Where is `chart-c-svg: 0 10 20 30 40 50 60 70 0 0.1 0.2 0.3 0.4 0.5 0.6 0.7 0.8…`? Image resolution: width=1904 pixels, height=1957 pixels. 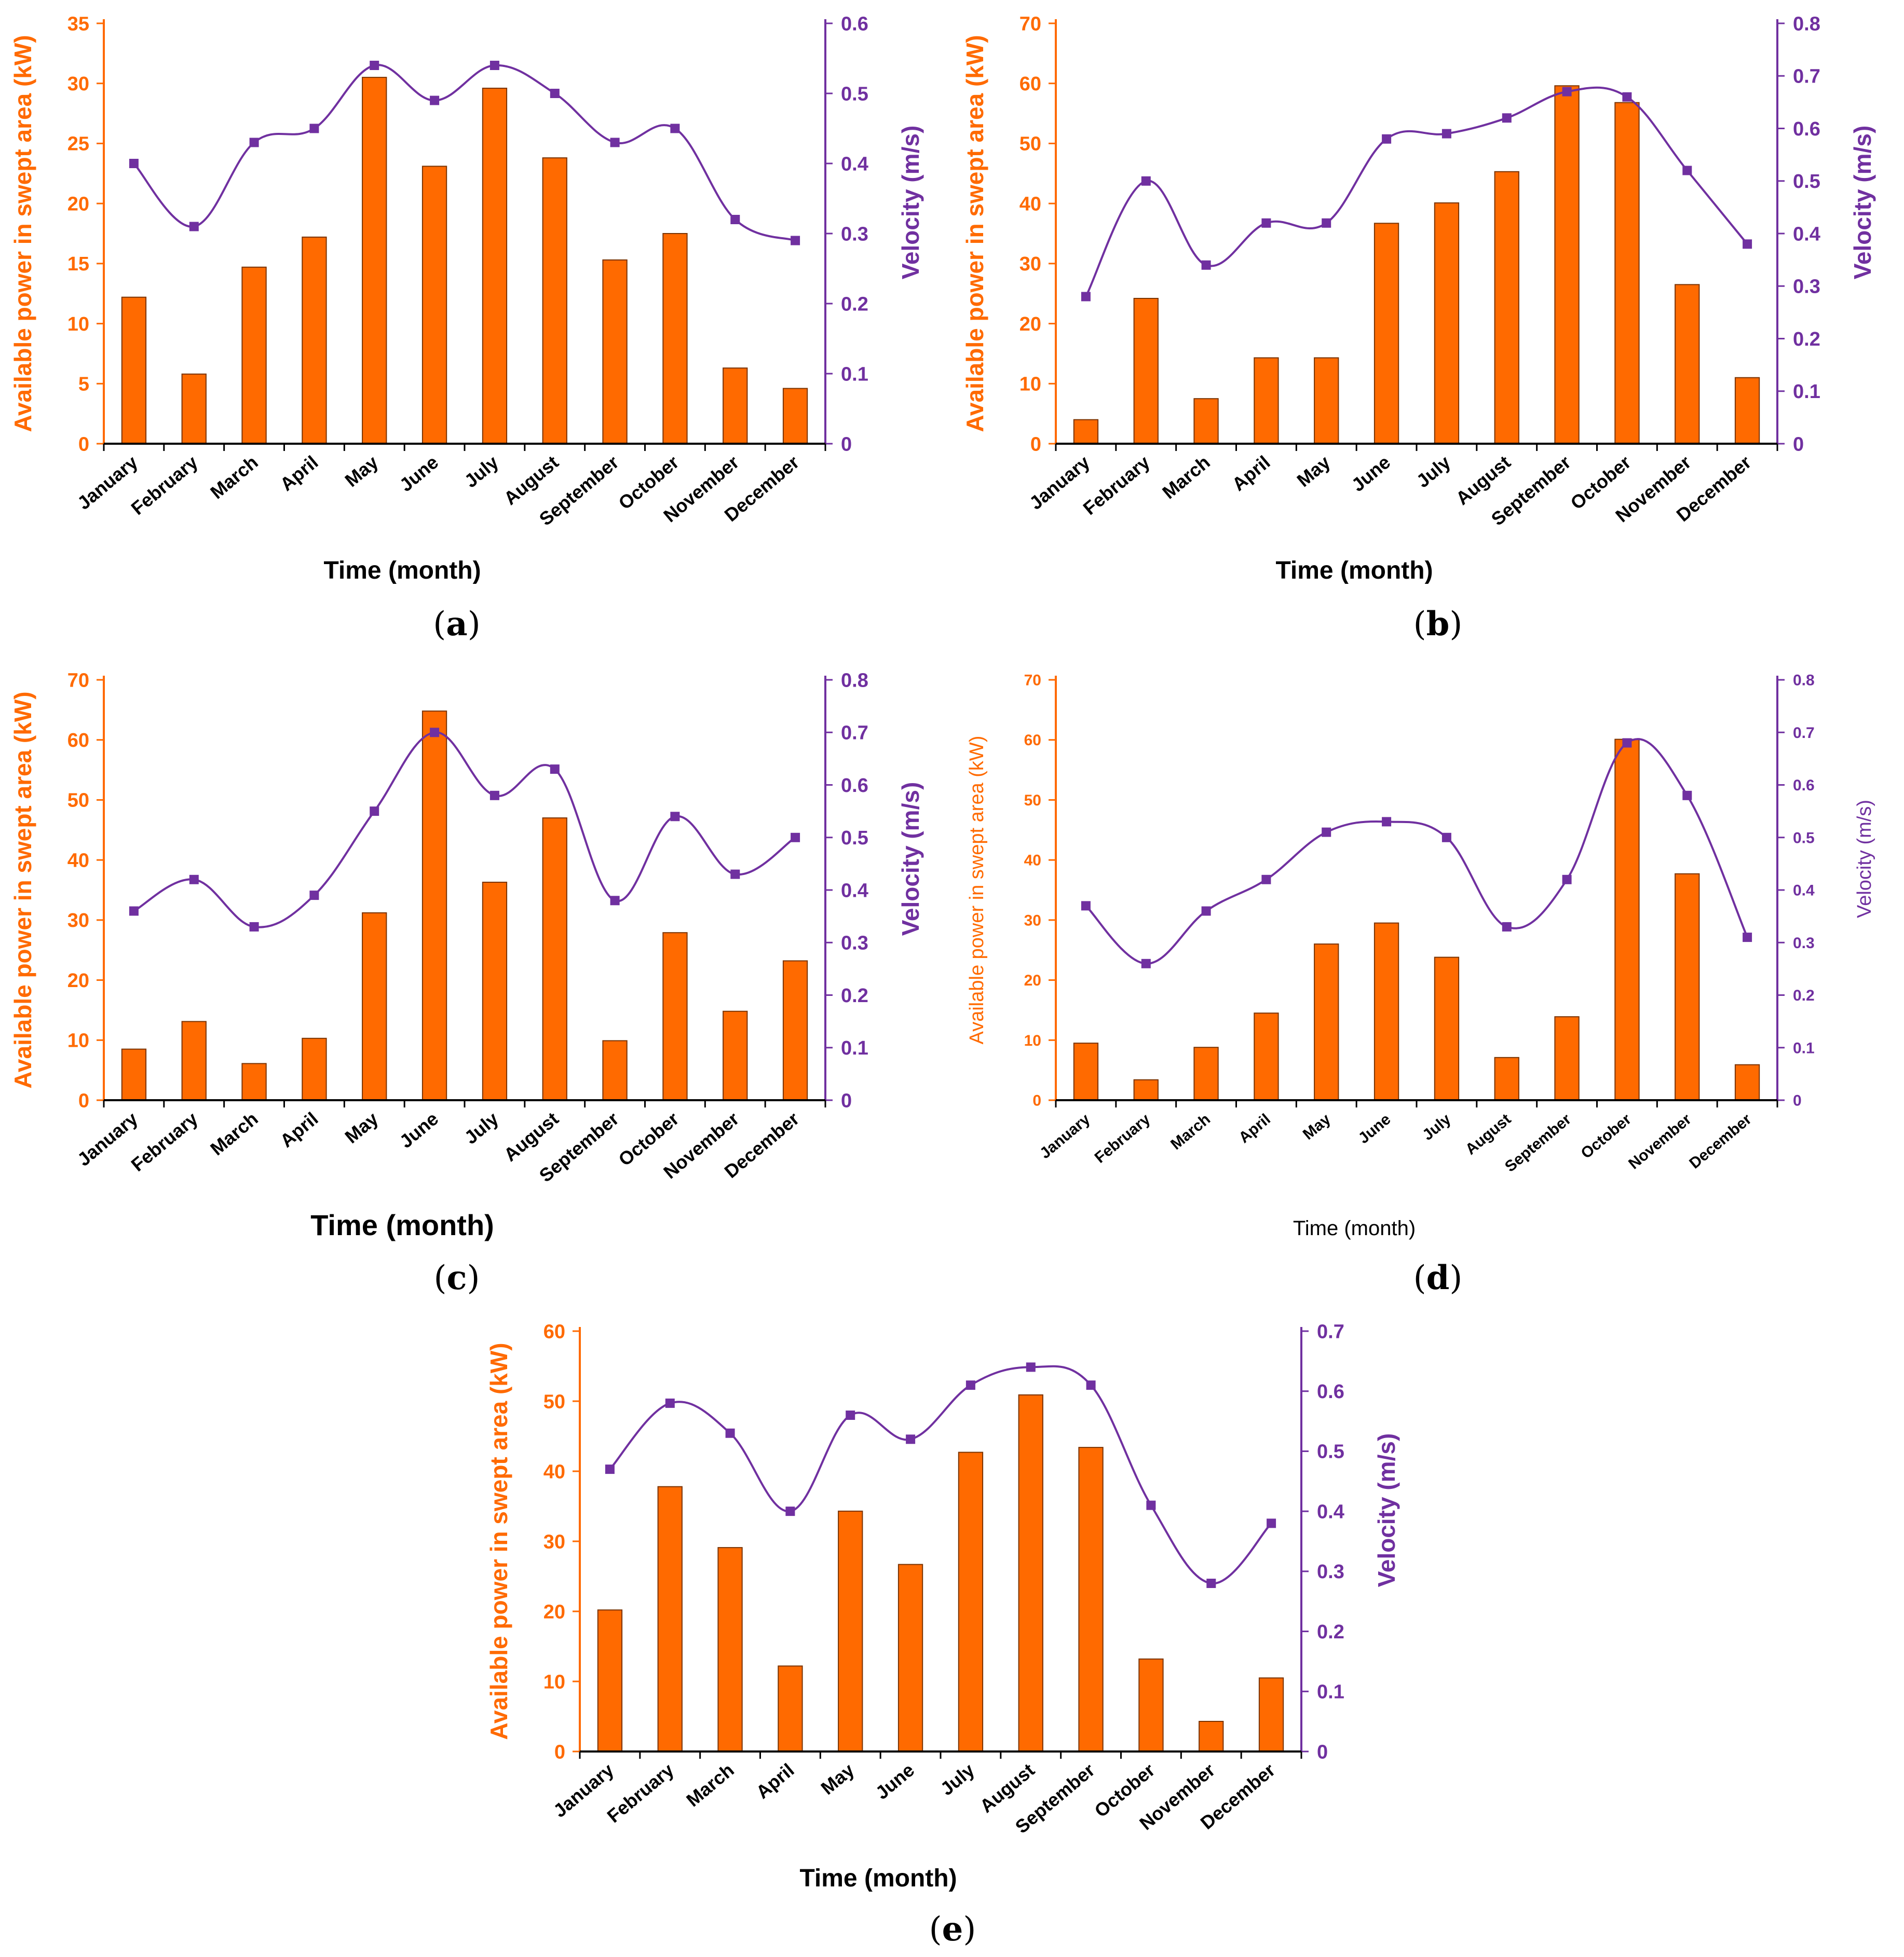 chart-c-svg: 0 10 20 30 40 50 60 70 0 0.1 0.2 0.3 0.4 0.5 0.6 0.7 0.8… is located at coordinates (466, 955).